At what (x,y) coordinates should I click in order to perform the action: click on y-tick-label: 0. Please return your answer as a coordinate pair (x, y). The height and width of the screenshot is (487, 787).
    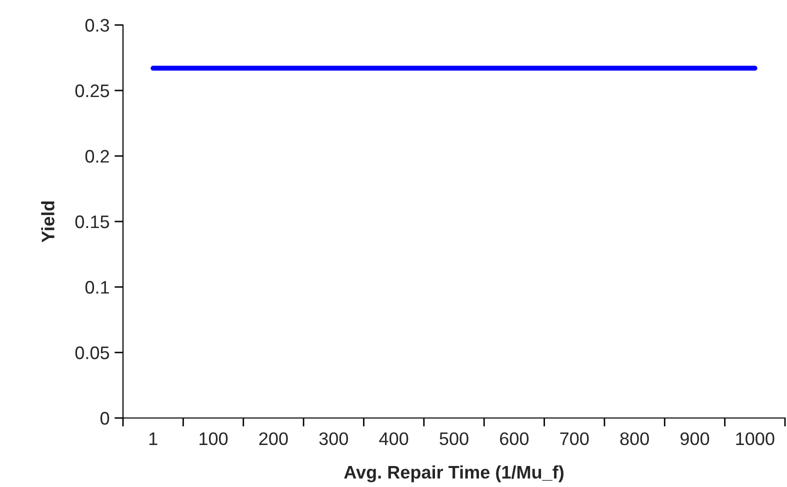
    Looking at the image, I should click on (105, 418).